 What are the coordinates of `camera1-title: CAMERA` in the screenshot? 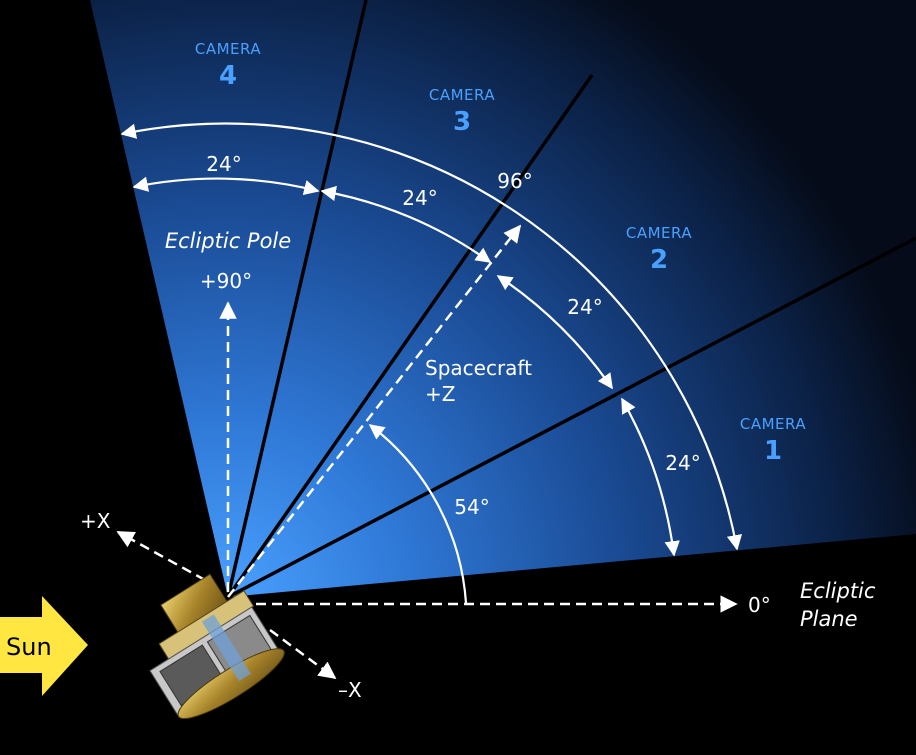 It's located at (773, 424).